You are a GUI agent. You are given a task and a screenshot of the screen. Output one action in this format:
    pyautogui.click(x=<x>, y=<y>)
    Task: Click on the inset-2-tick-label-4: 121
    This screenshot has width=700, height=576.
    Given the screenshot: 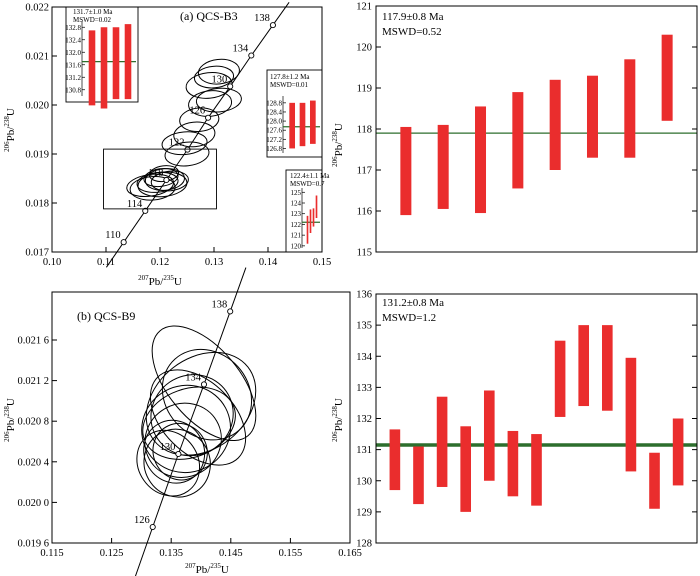 What is the action you would take?
    pyautogui.click(x=296, y=236)
    